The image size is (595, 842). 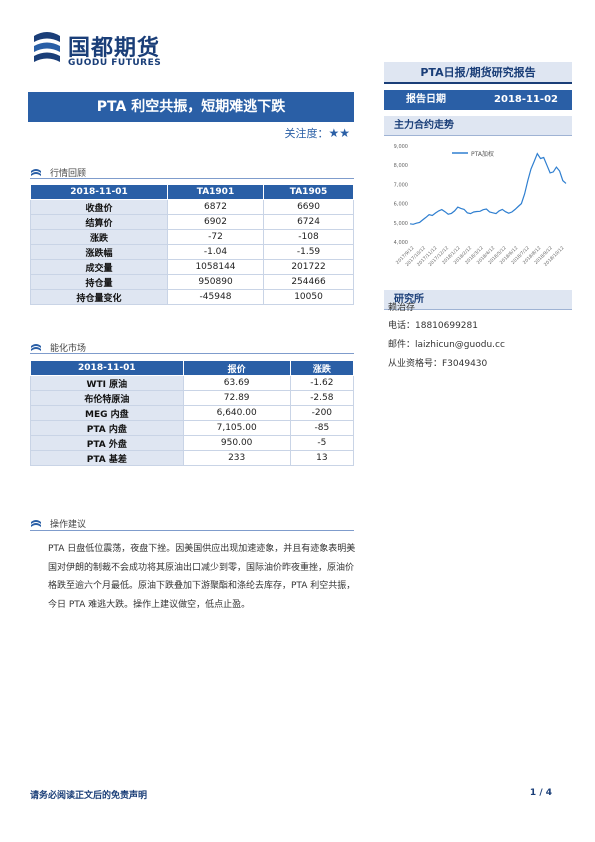 I want to click on market-review-heading: 行情回顾, so click(x=68, y=174).